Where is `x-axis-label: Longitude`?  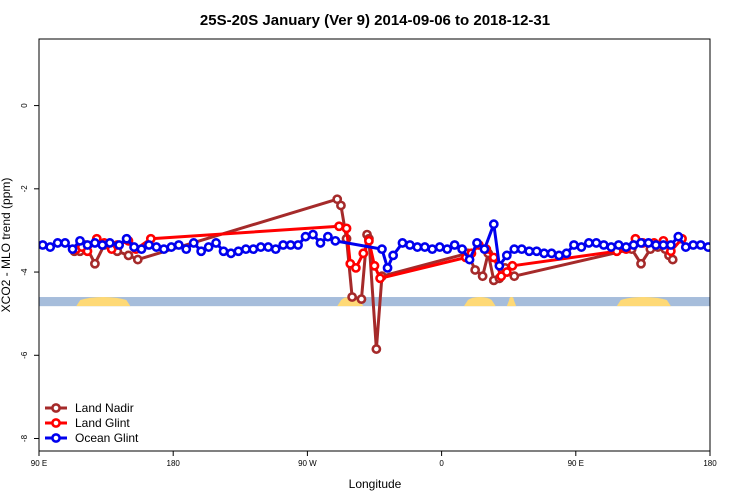 x-axis-label: Longitude is located at coordinates (375, 484).